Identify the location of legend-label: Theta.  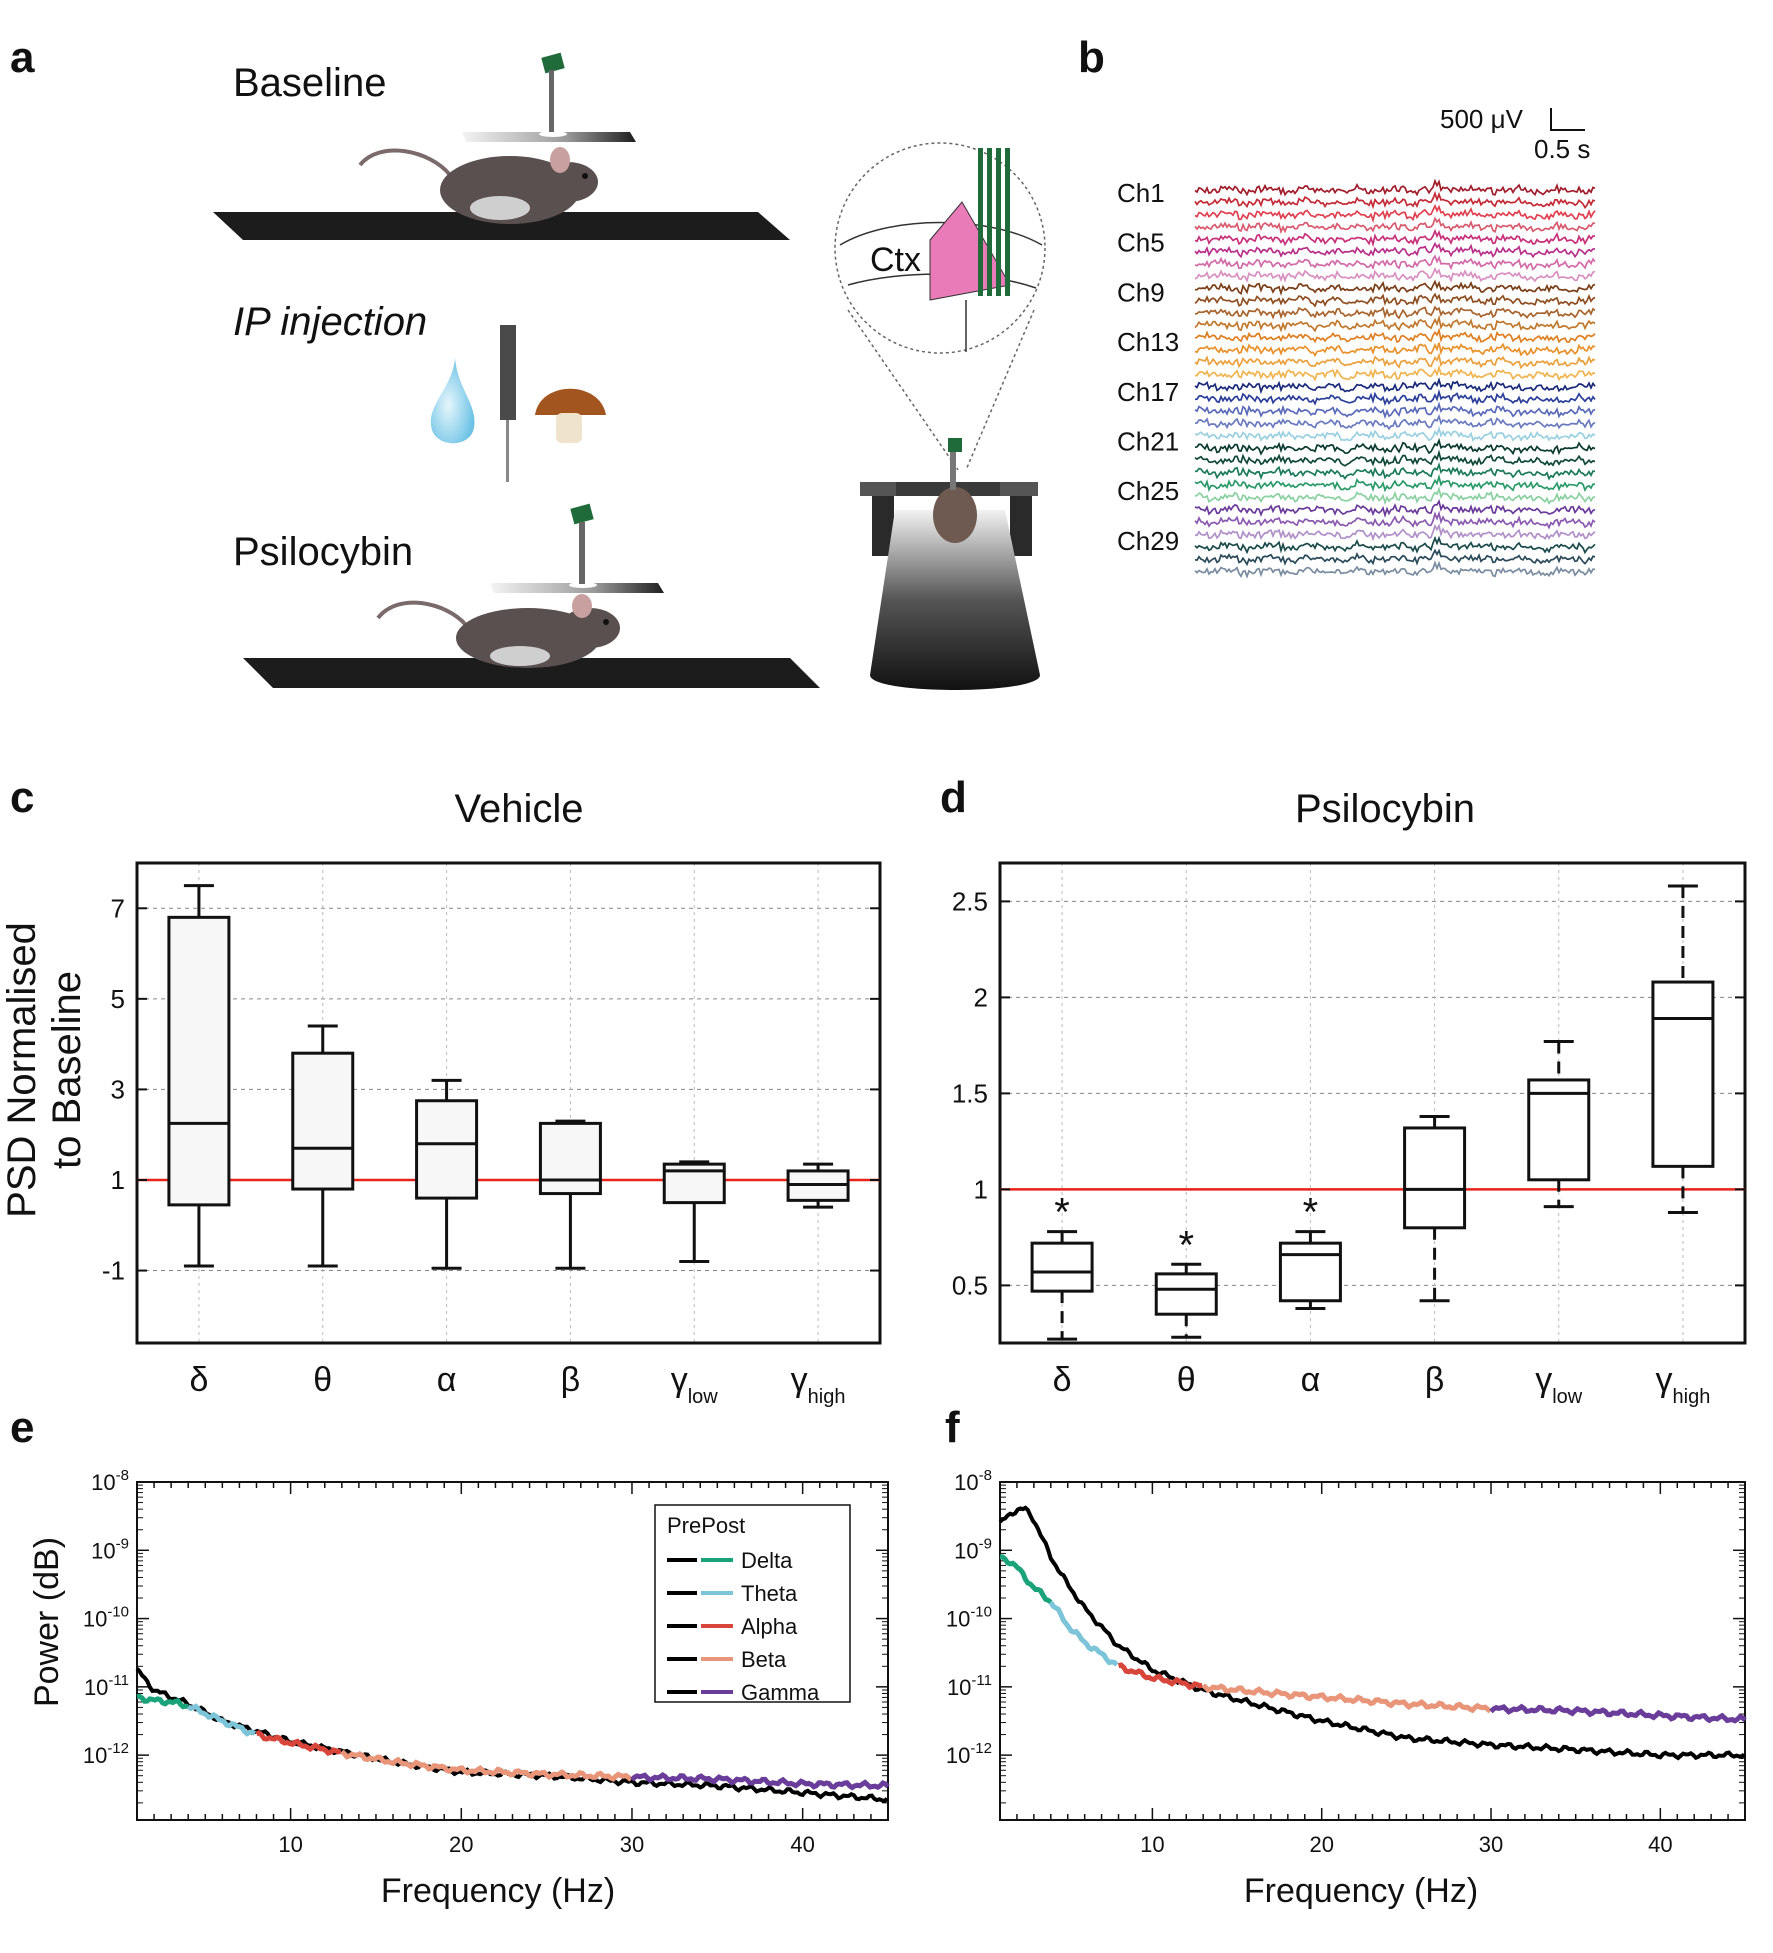
(769, 1593).